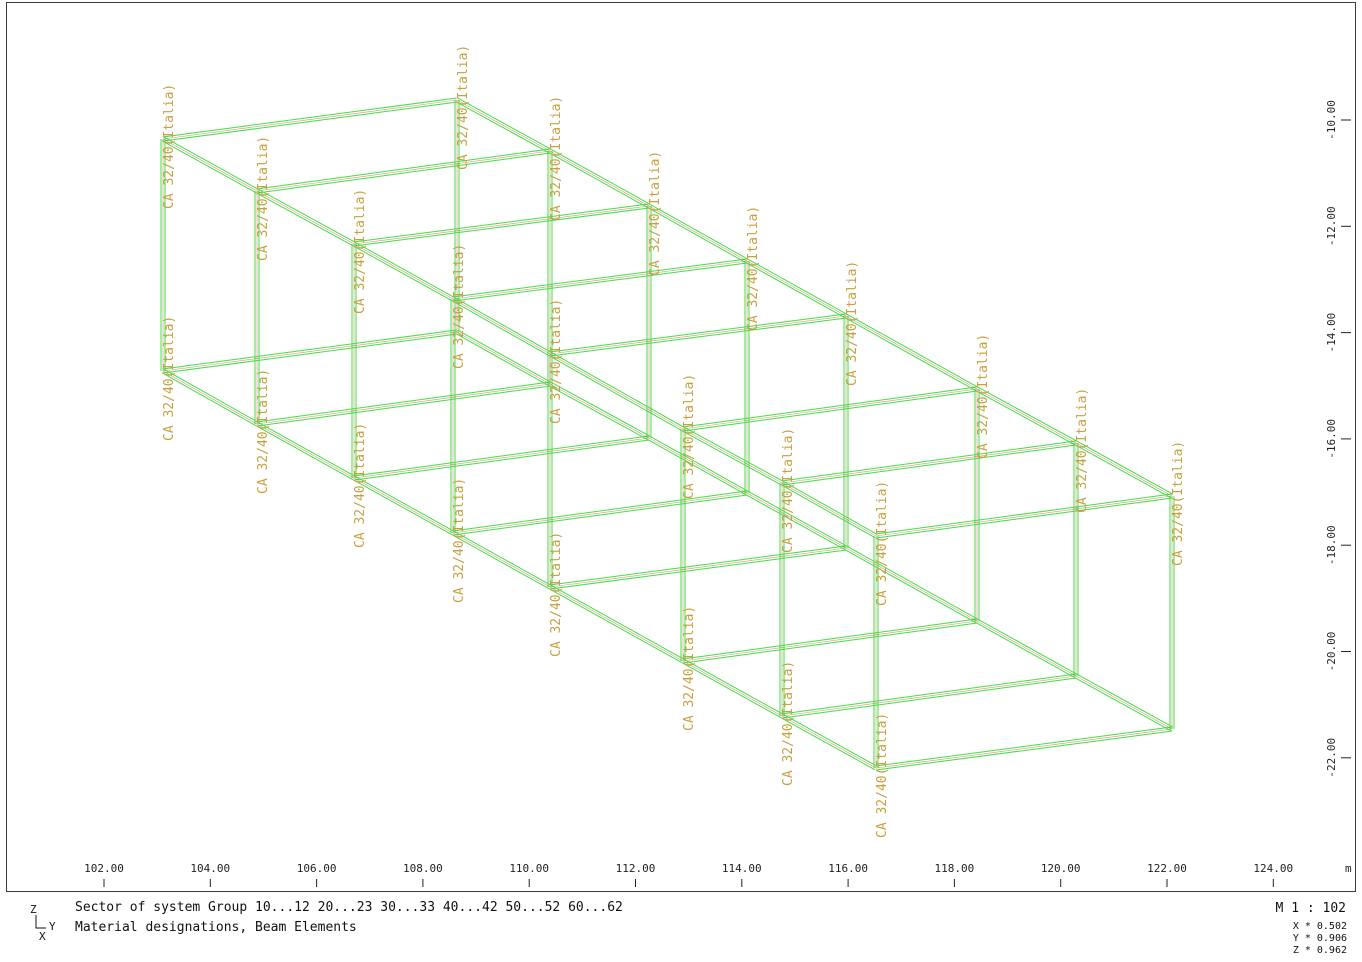 Image resolution: width=1362 pixels, height=962 pixels. What do you see at coordinates (689, 436) in the screenshot?
I see `material-label-back-top-5: CA 32/40(Italia)` at bounding box center [689, 436].